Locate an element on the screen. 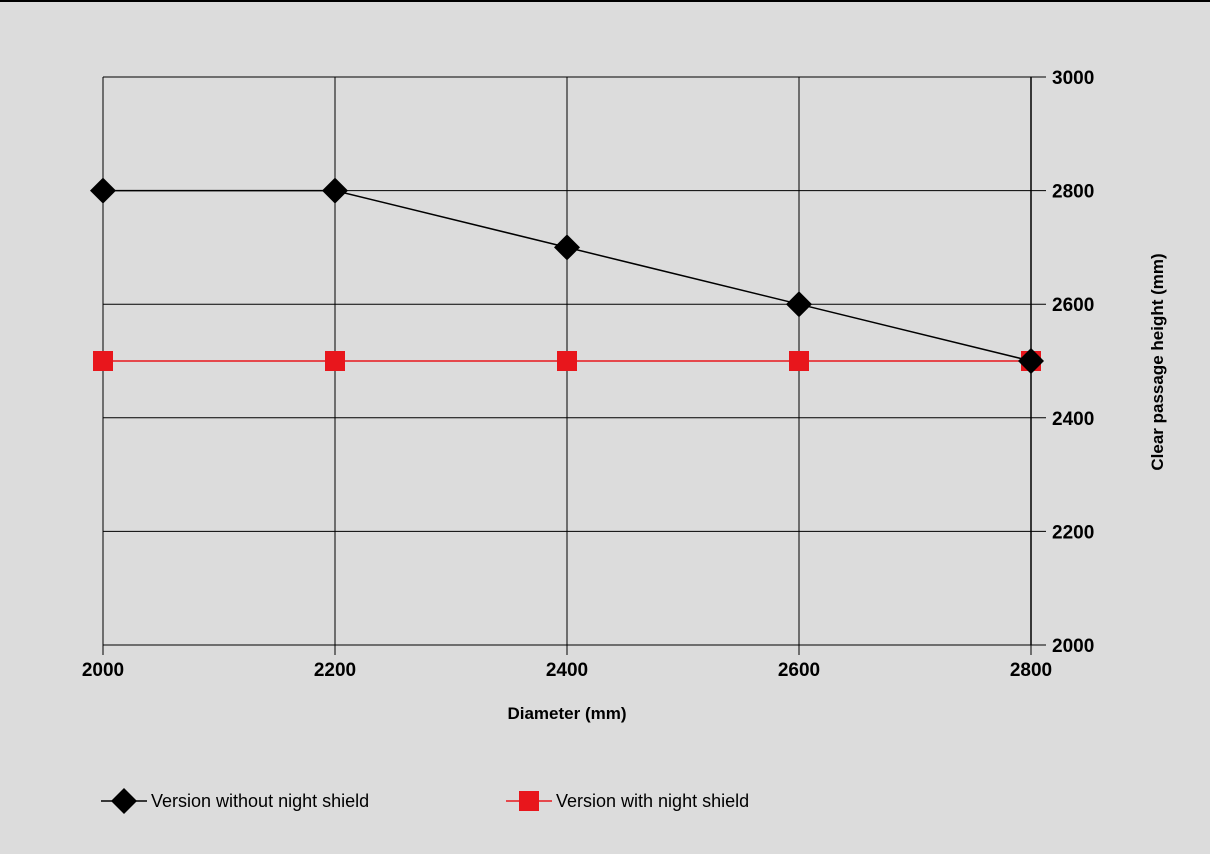 The image size is (1210, 854). series-with-night-shield is located at coordinates (567, 361).